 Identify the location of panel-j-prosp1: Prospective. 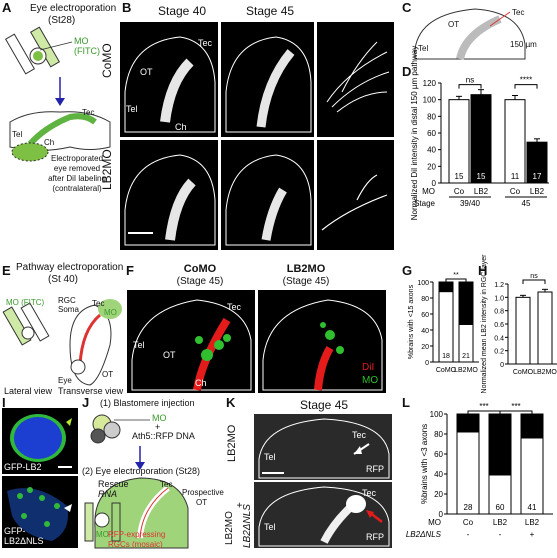
(203, 492).